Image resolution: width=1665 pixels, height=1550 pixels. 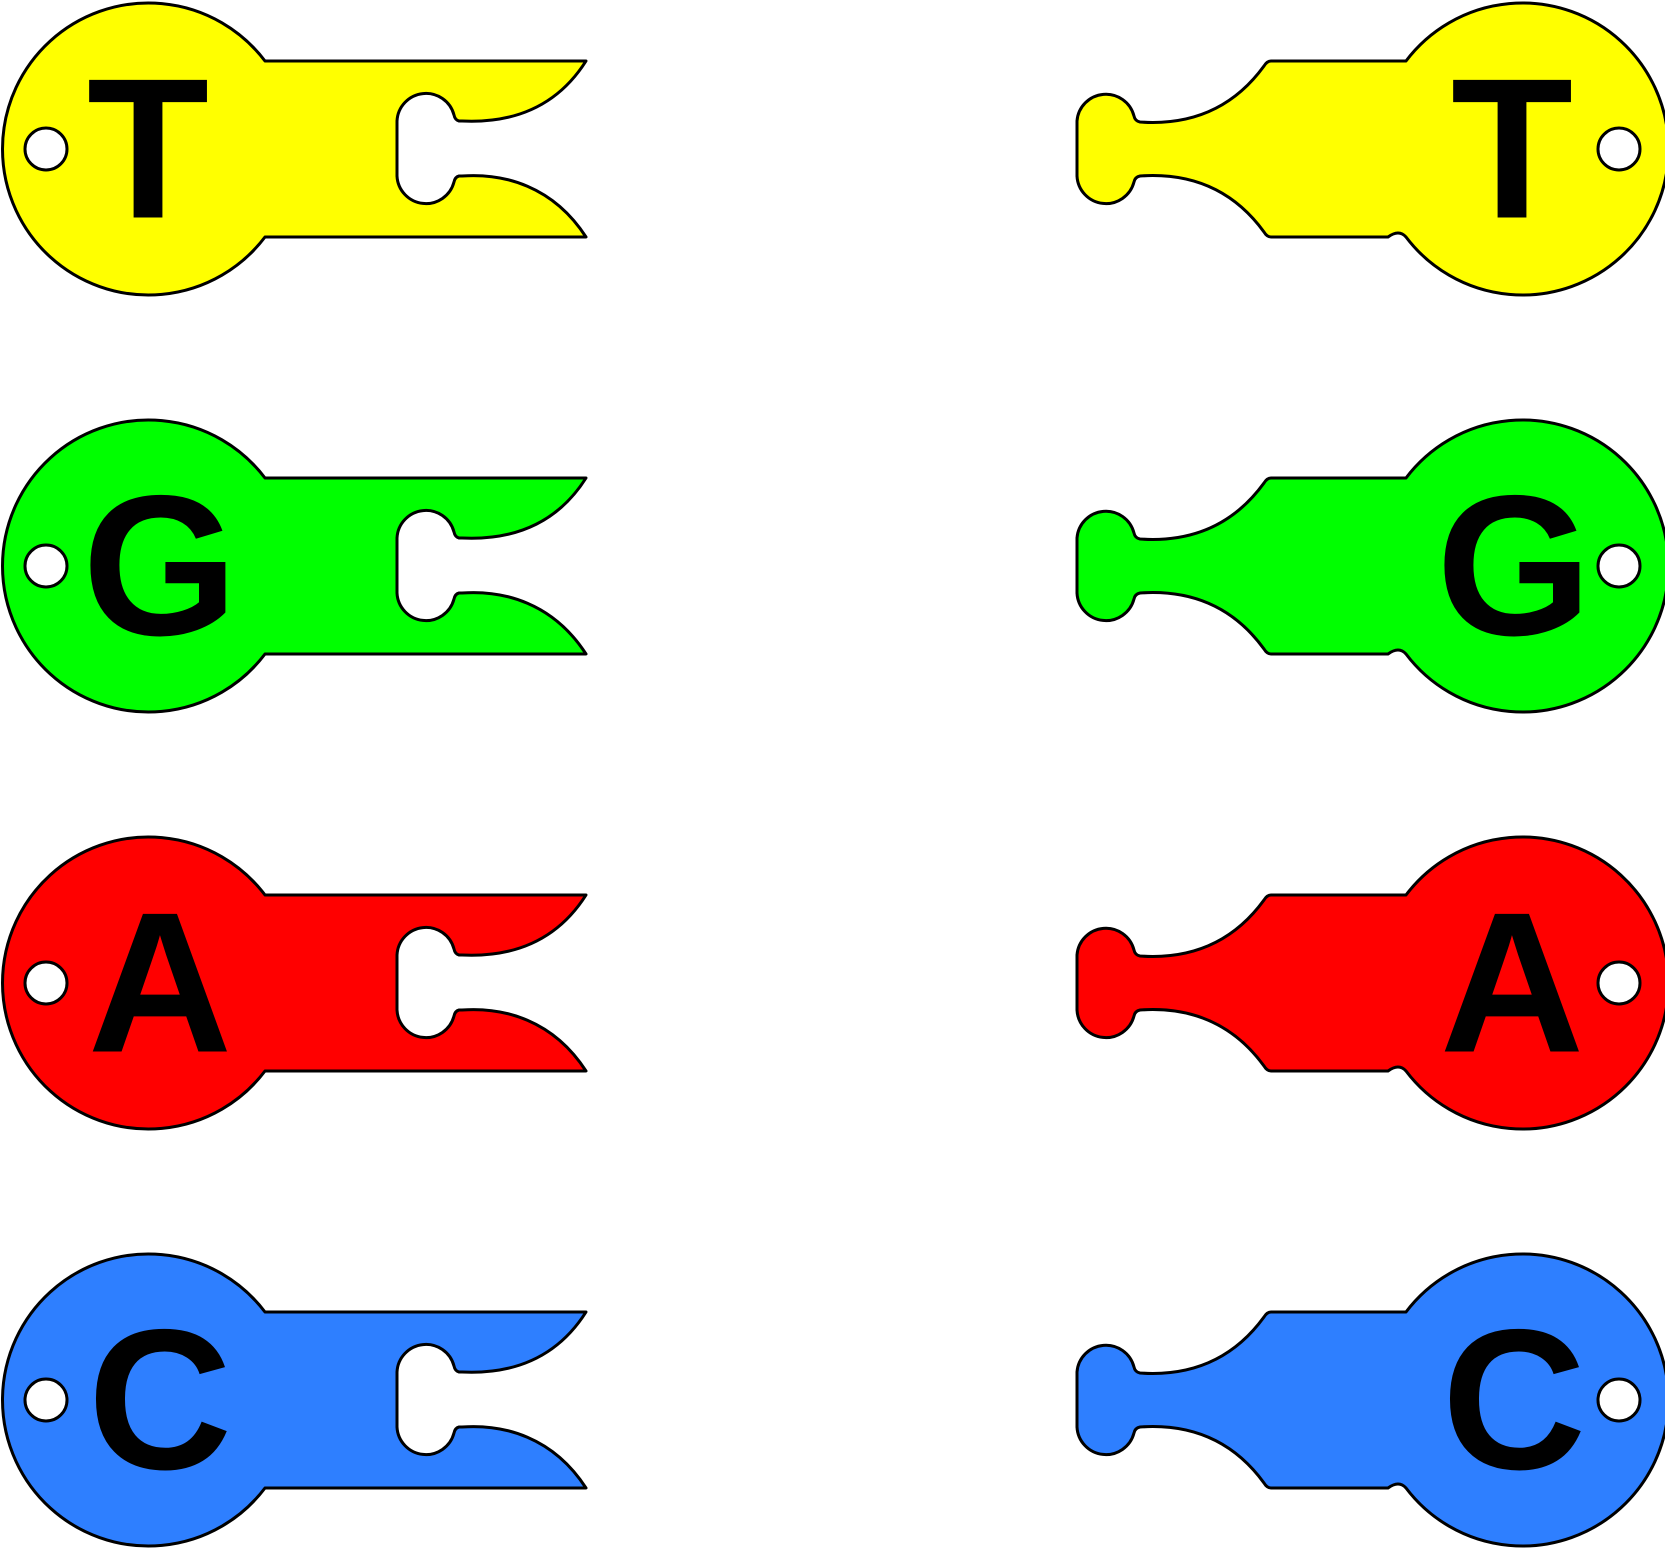 I want to click on left-piece-c: C, so click(x=294, y=1400).